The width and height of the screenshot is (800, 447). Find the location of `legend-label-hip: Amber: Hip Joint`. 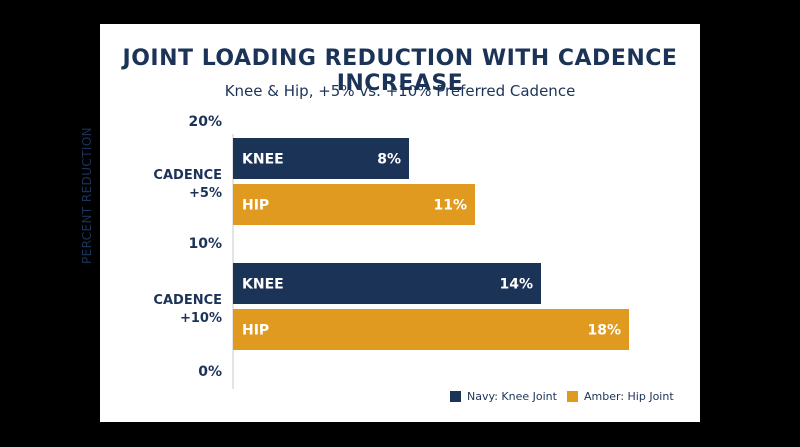

legend-label-hip: Amber: Hip Joint is located at coordinates (629, 396).